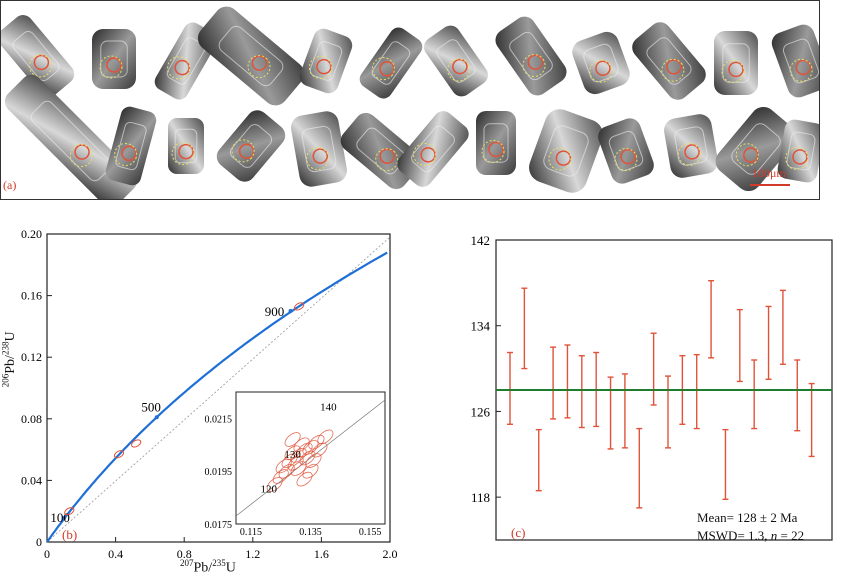  What do you see at coordinates (769, 173) in the screenshot?
I see `scale-bar-label: 100μm` at bounding box center [769, 173].